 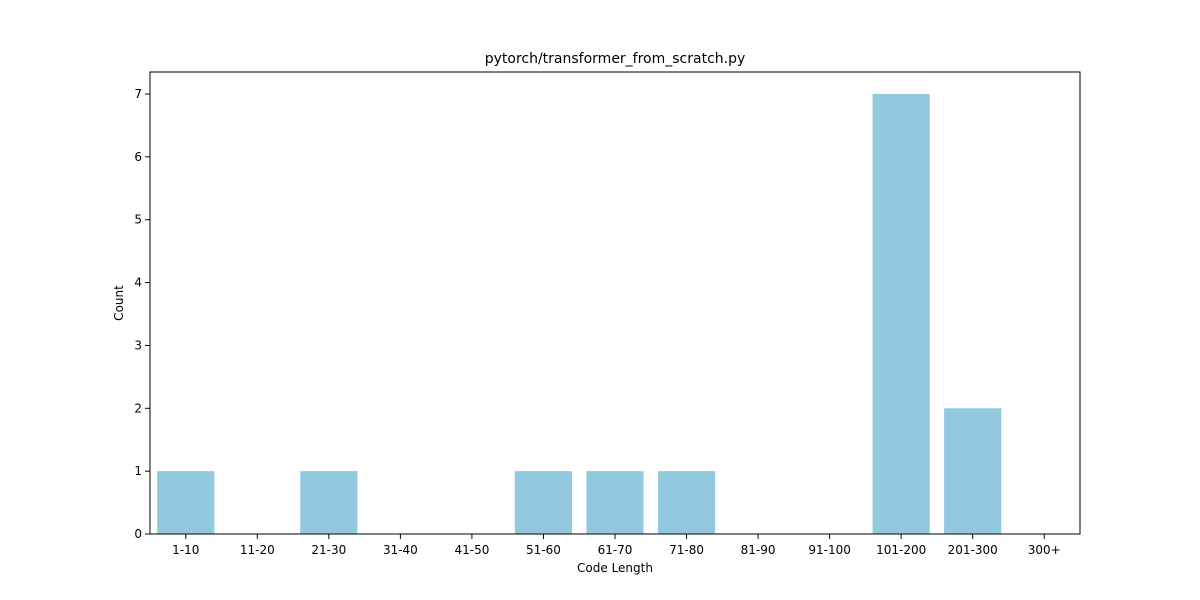 I want to click on y-tick-label: 6, so click(x=138, y=157).